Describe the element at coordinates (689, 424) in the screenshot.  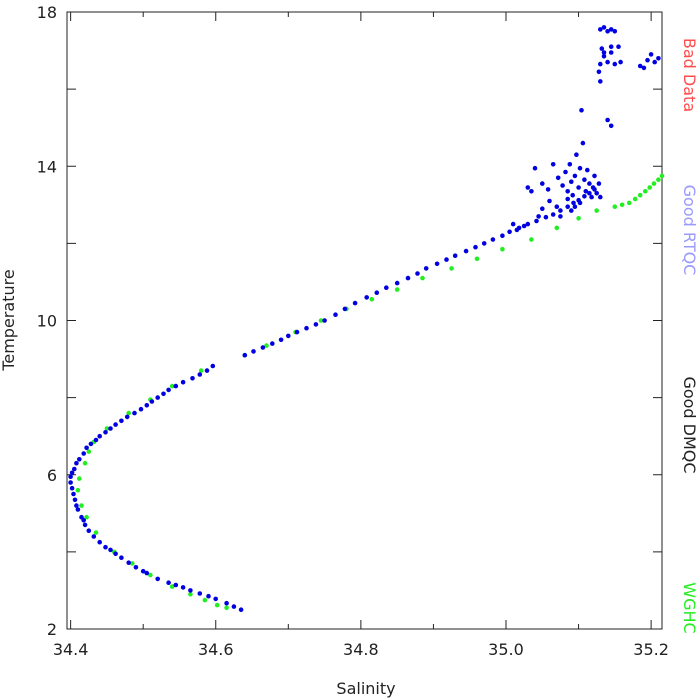
I see `legend-item: Good DMQC` at that location.